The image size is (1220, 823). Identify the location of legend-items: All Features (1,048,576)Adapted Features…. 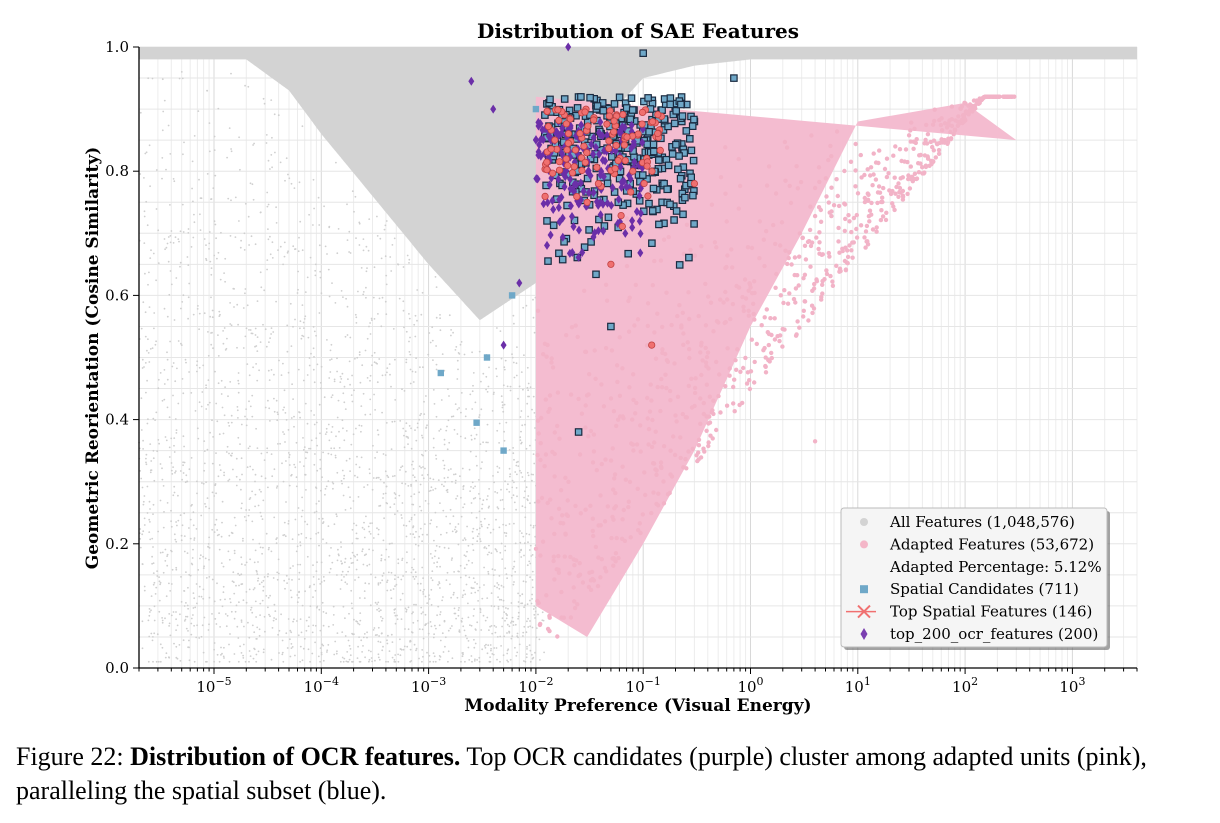
(974, 578).